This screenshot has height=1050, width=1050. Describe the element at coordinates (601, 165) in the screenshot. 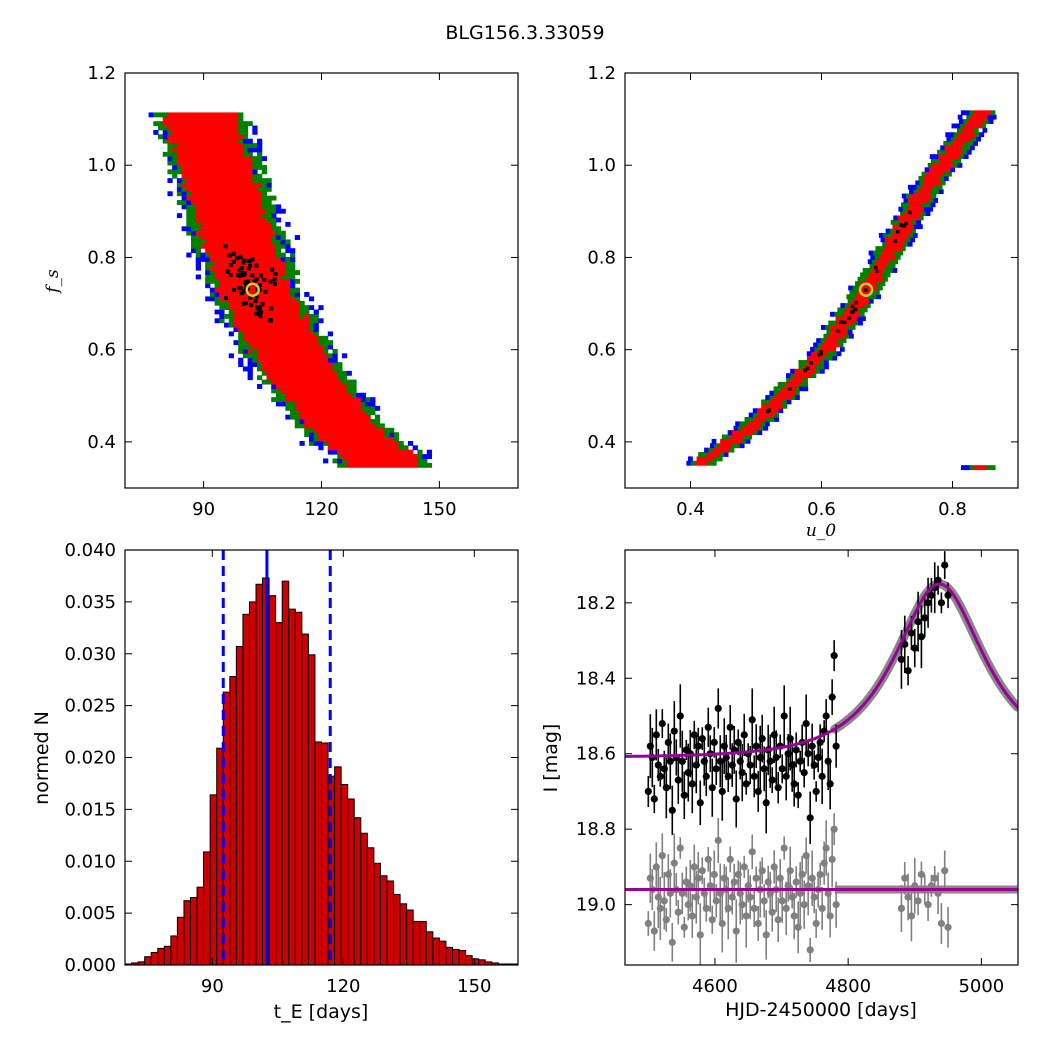

I see `y-tick-label: 1.0` at that location.